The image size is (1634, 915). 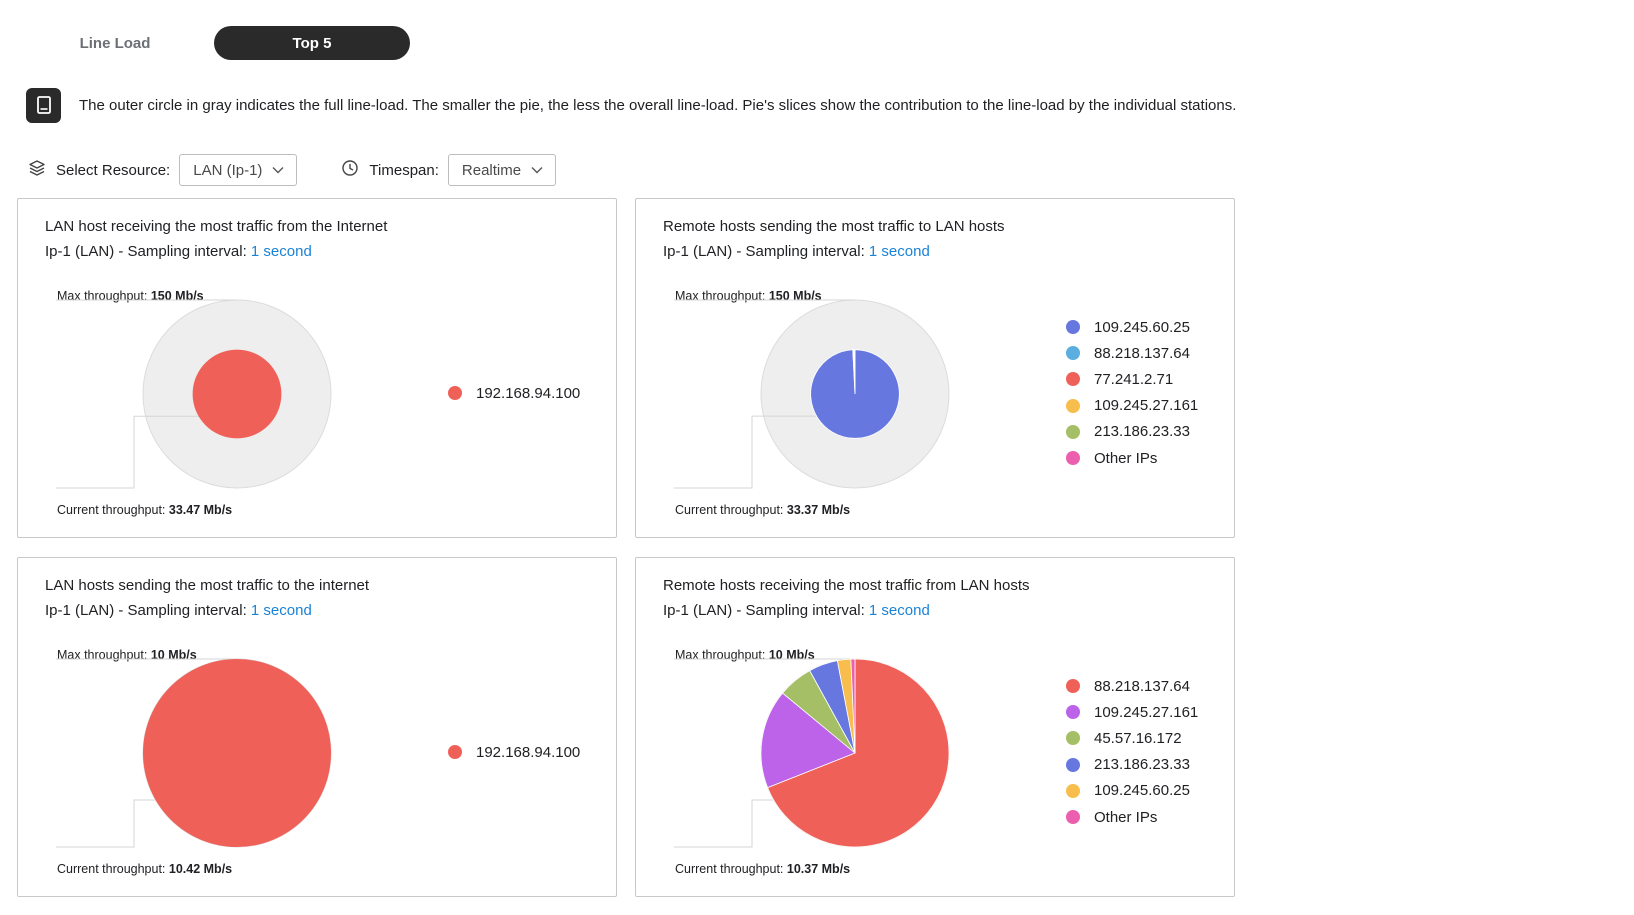 What do you see at coordinates (312, 43) in the screenshot?
I see `tab-top-5: Top 5` at bounding box center [312, 43].